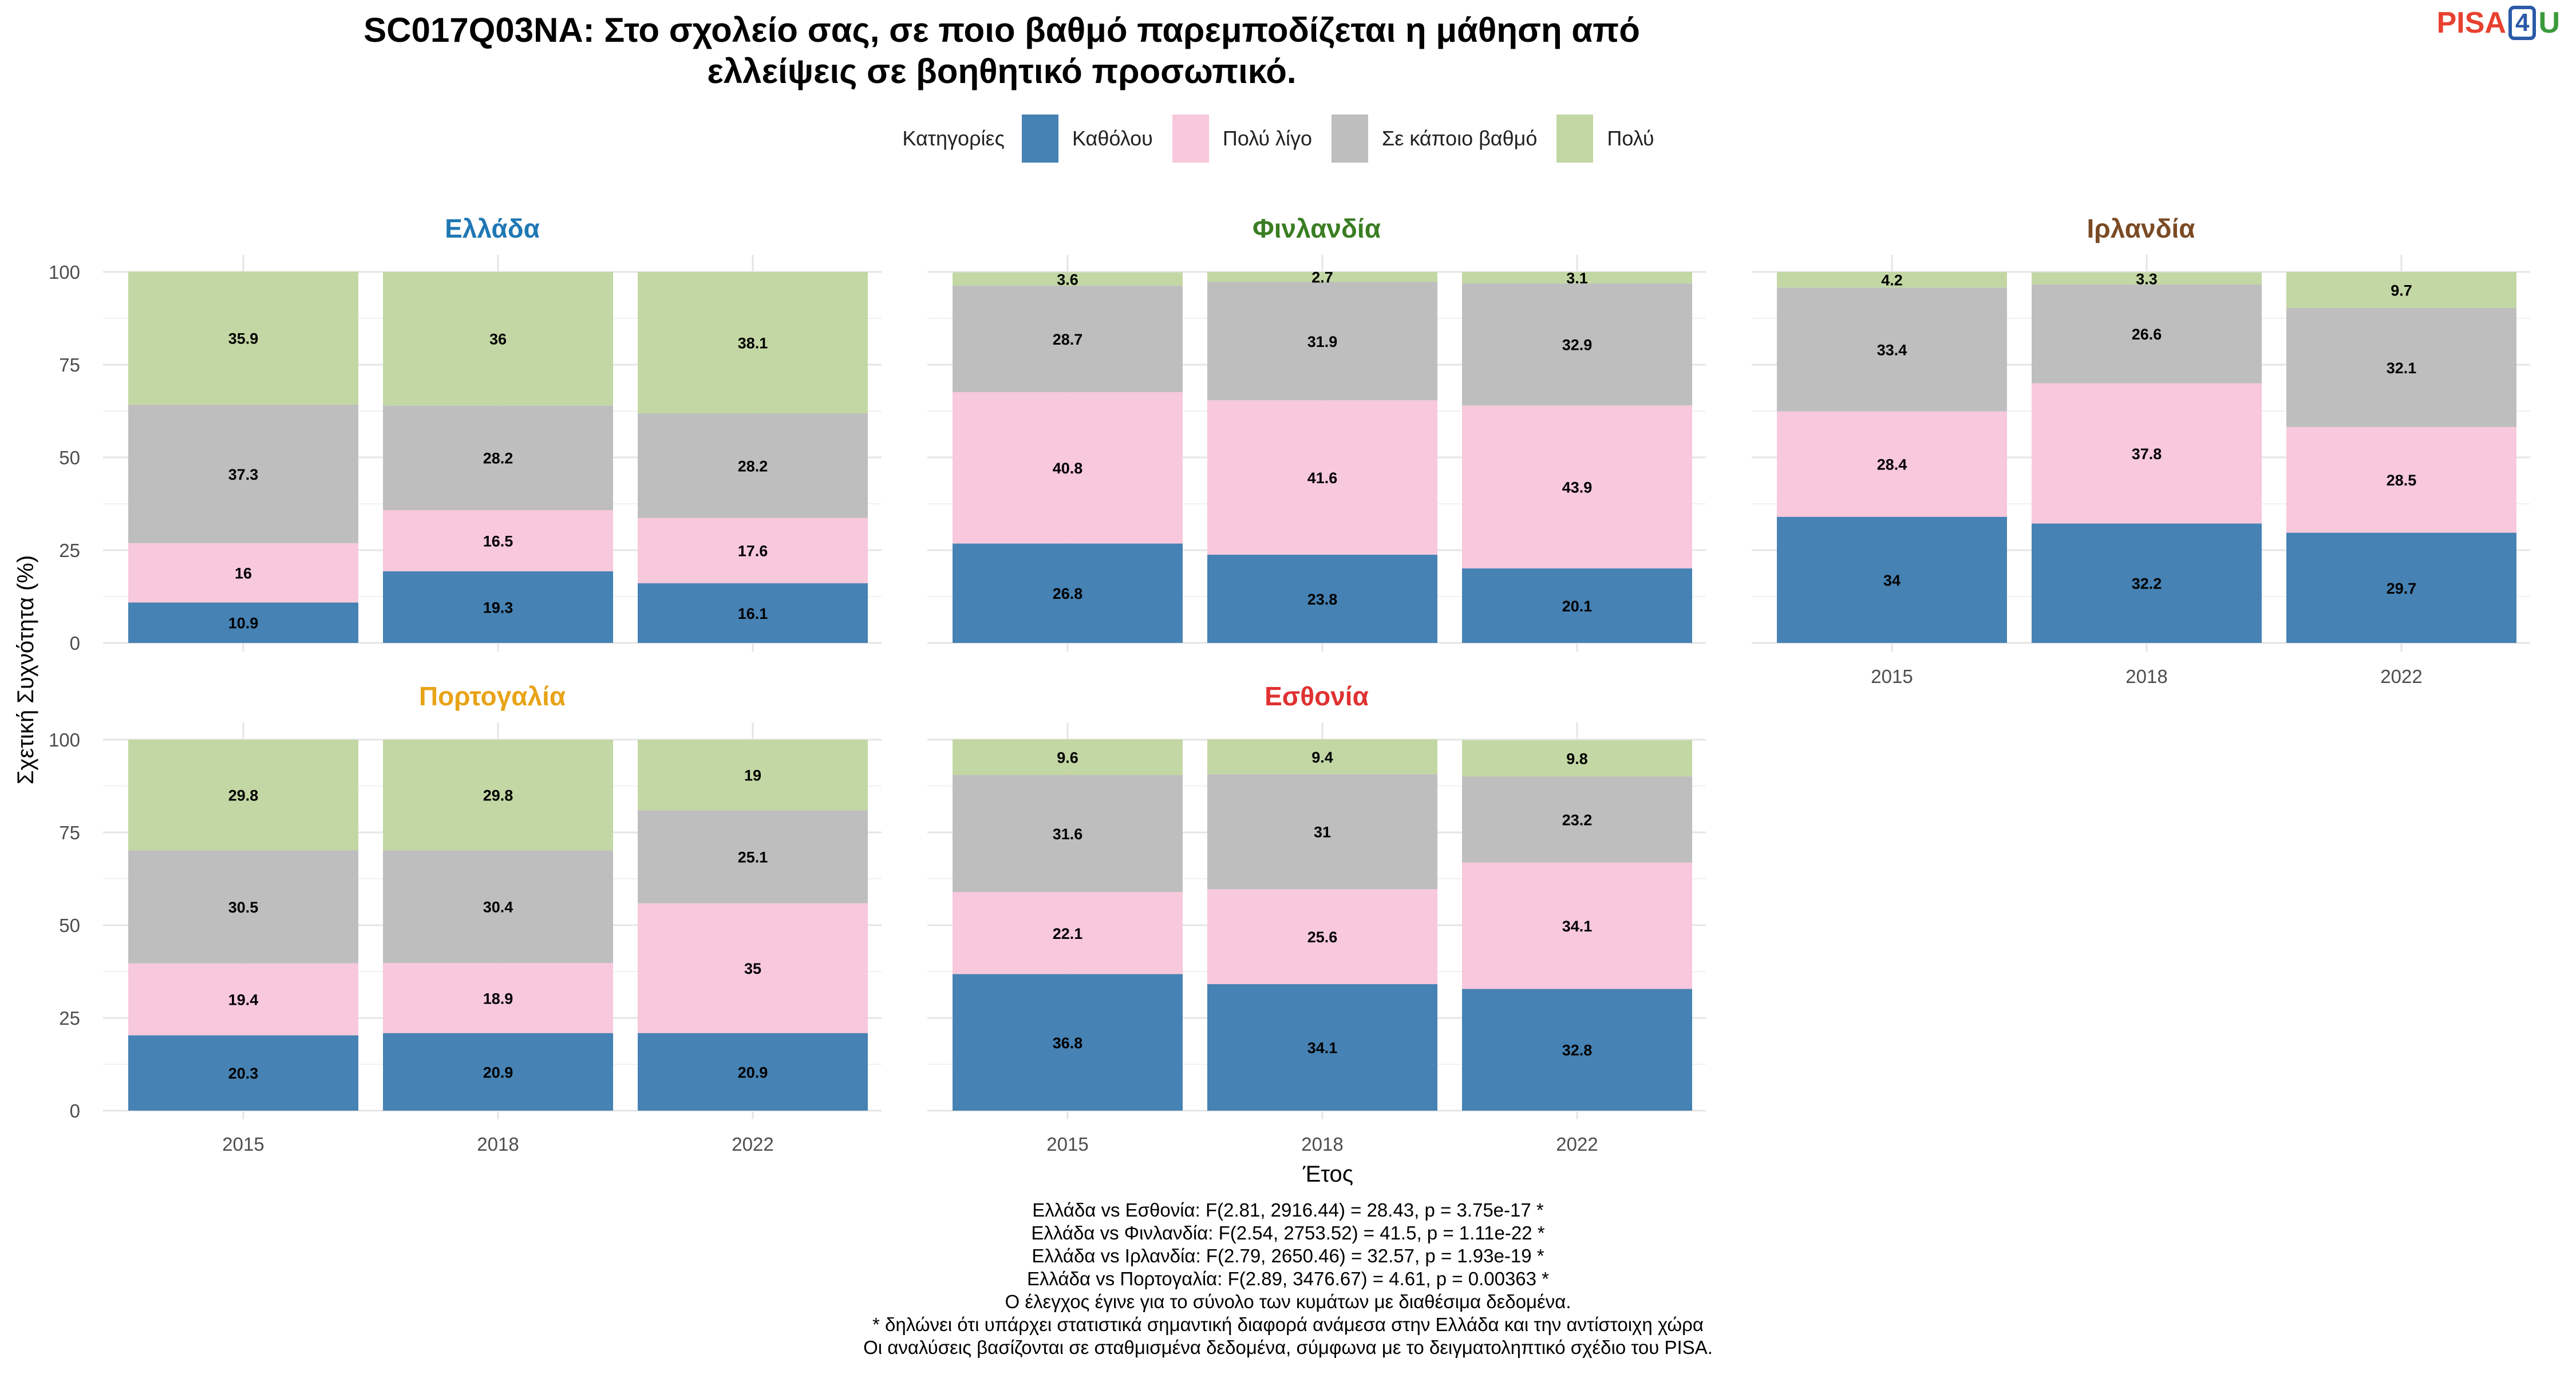 The image size is (2576, 1374). What do you see at coordinates (1460, 138) in the screenshot?
I see `legend-label-2: Σε κάποιο βαθμό` at bounding box center [1460, 138].